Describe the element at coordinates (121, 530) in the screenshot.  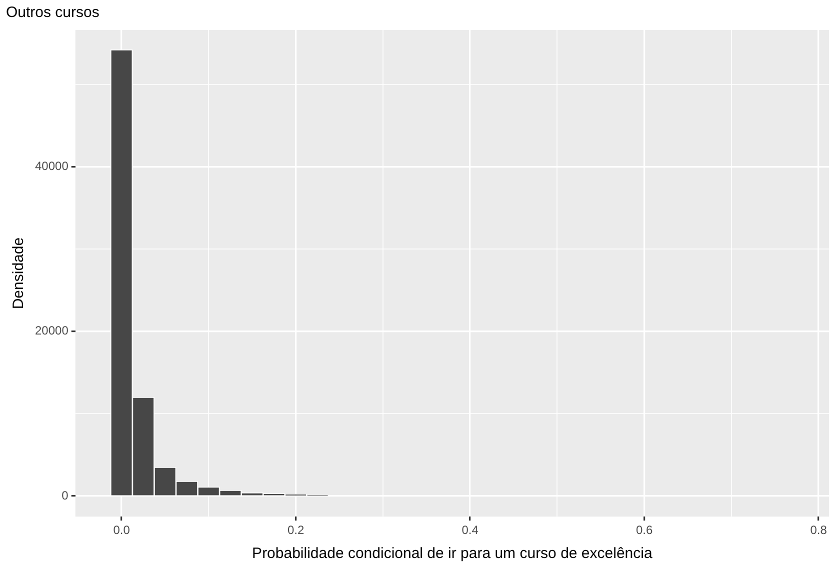
I see `x-tick-label: 0.0` at that location.